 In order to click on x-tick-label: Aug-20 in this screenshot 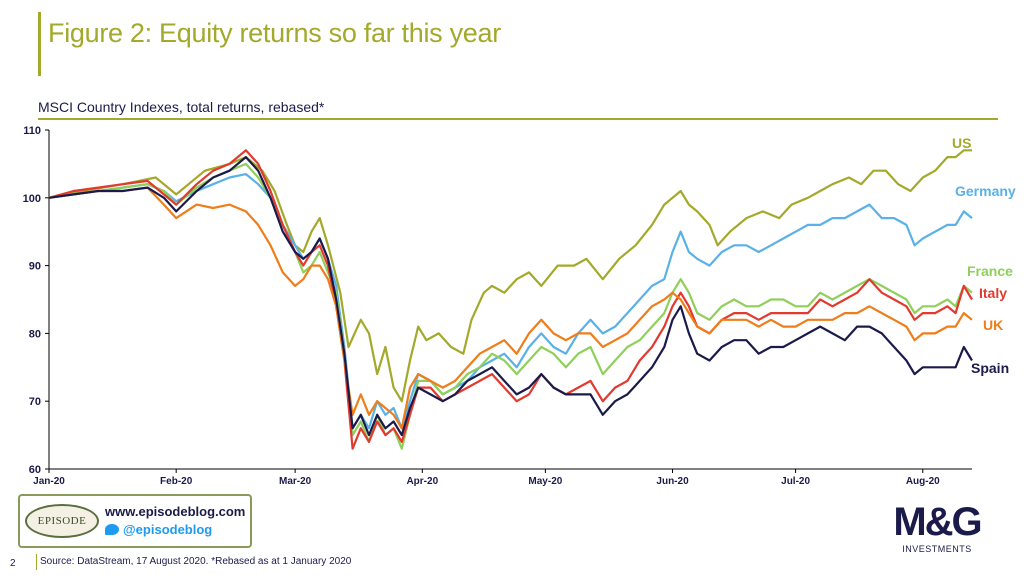, I will do `click(923, 481)`.